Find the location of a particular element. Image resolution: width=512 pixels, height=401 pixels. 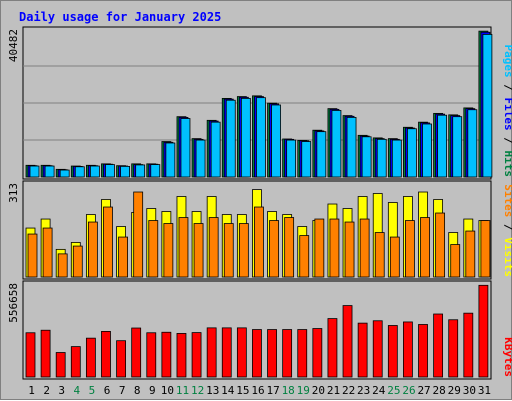

panel-visits-legend: Sites / Visits is located at coordinates (507, 230).